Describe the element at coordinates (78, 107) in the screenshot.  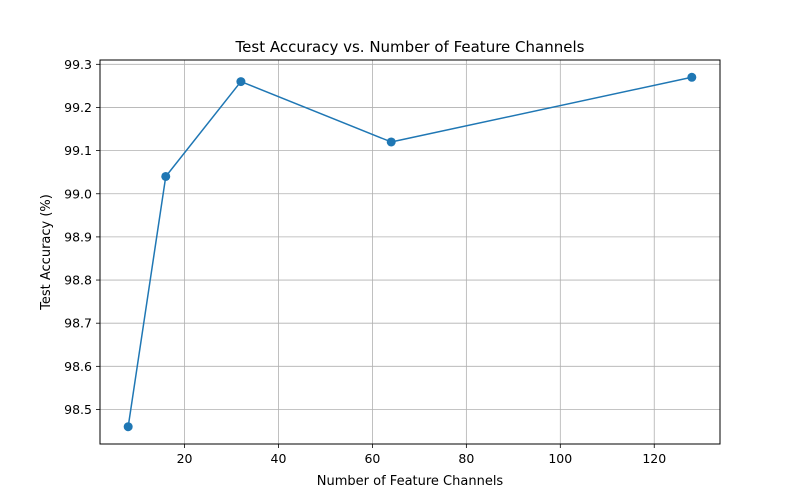
I see `y-tick-label: 99.2` at that location.